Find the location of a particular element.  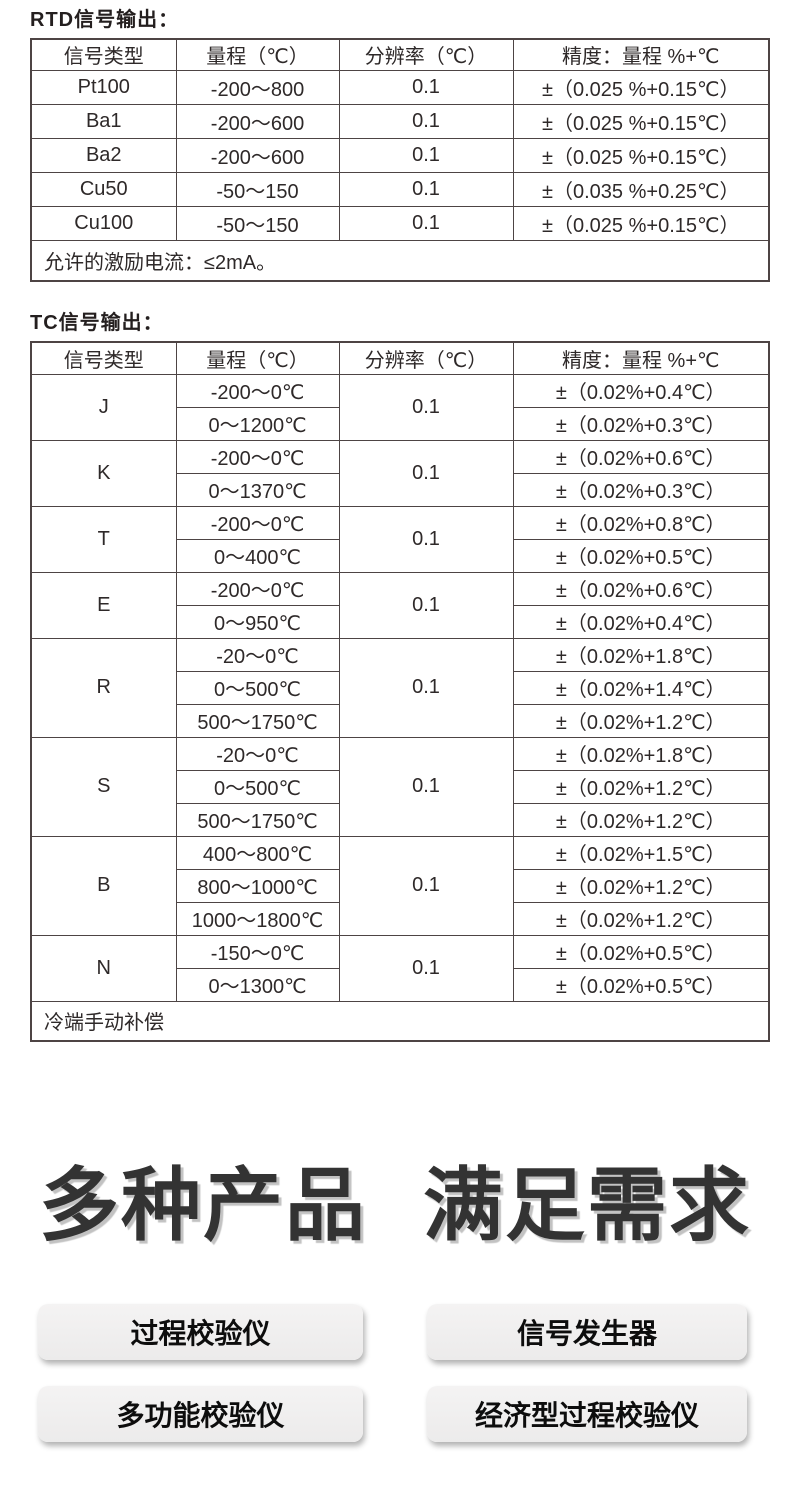

table-row: 0～500℃ ±（0.02%+1.4℃） is located at coordinates (400, 687).